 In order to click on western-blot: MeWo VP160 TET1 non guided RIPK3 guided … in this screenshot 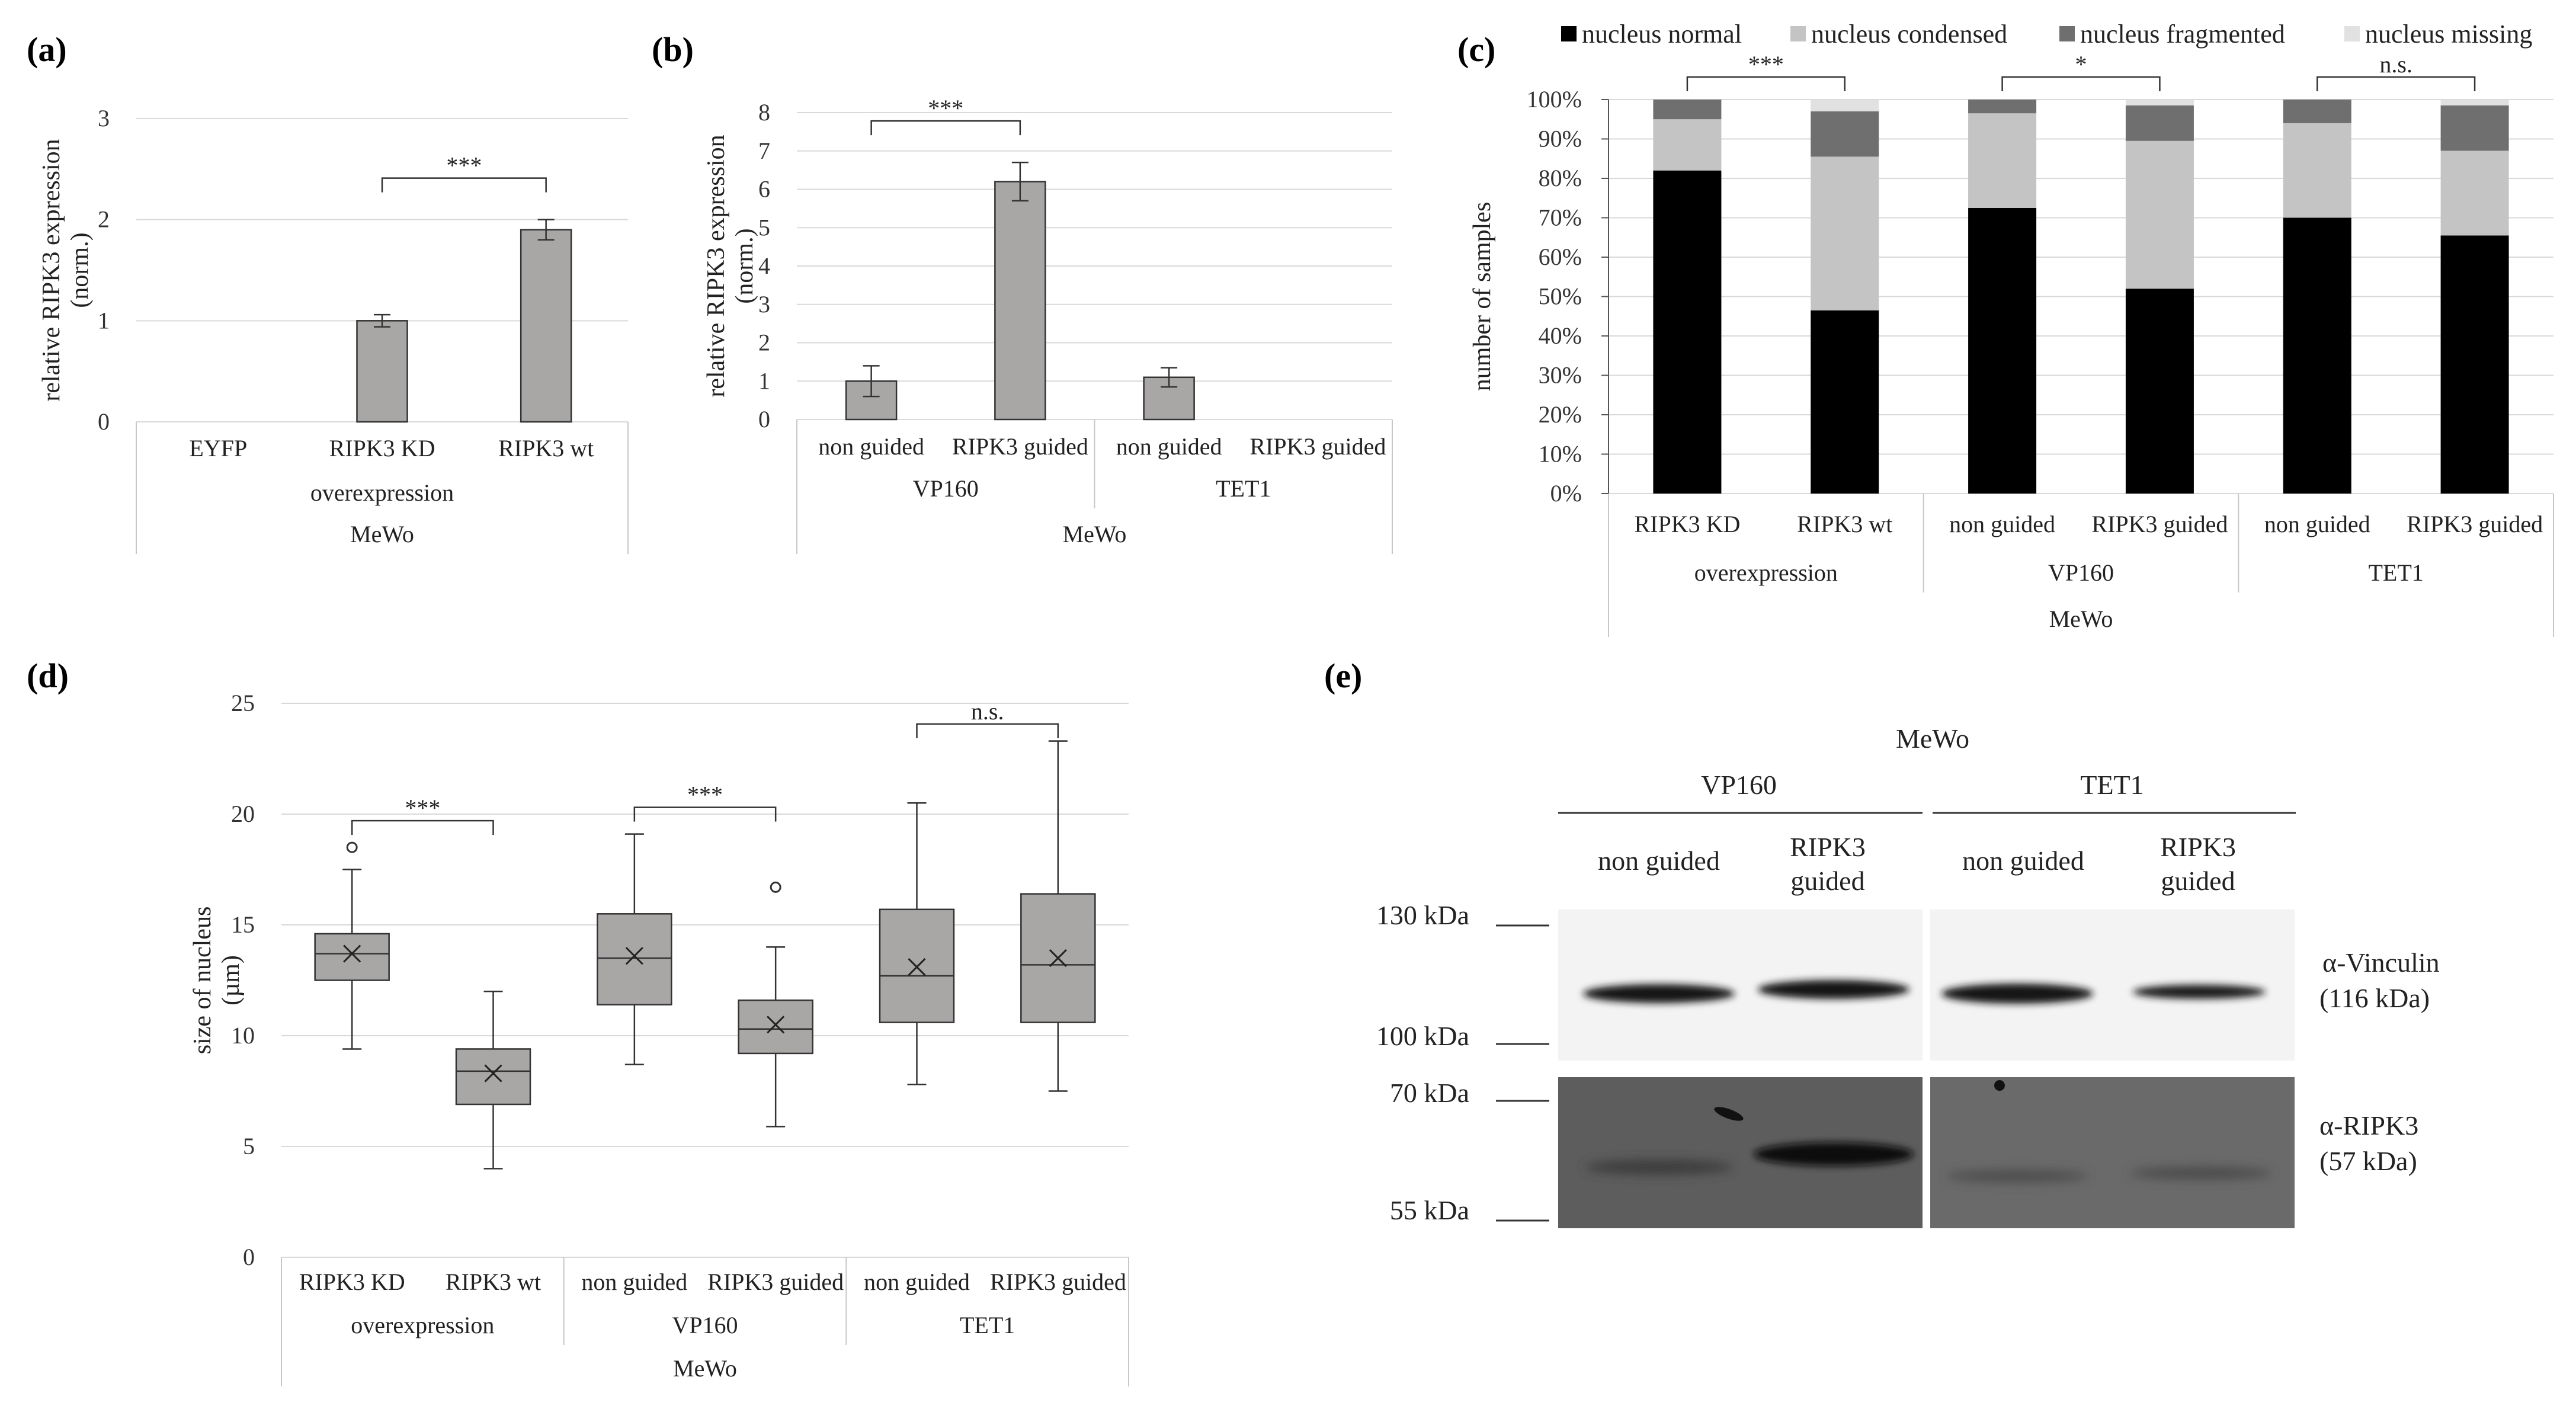, I will do `click(1908, 975)`.